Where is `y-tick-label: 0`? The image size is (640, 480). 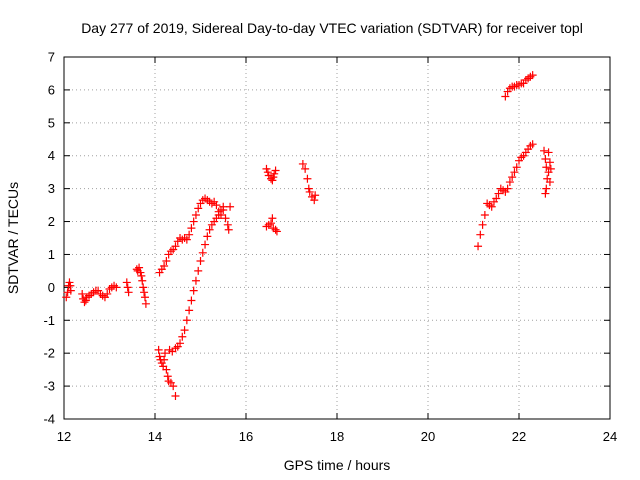 y-tick-label: 0 is located at coordinates (51, 287).